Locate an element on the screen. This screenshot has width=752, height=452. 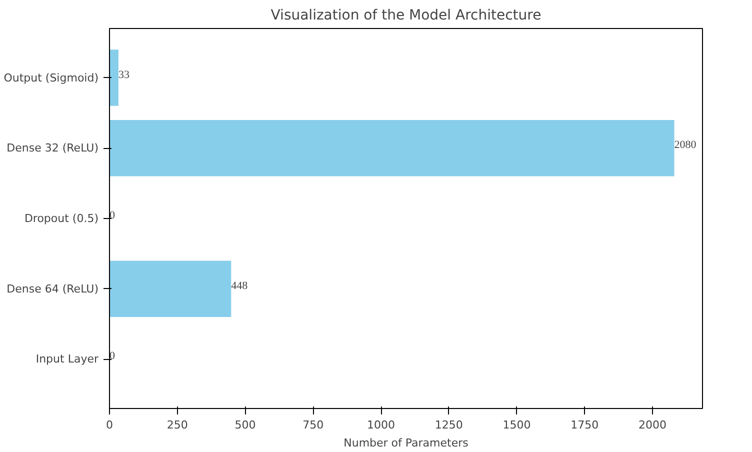
x-axis-title: Number of Parameters is located at coordinates (406, 443).